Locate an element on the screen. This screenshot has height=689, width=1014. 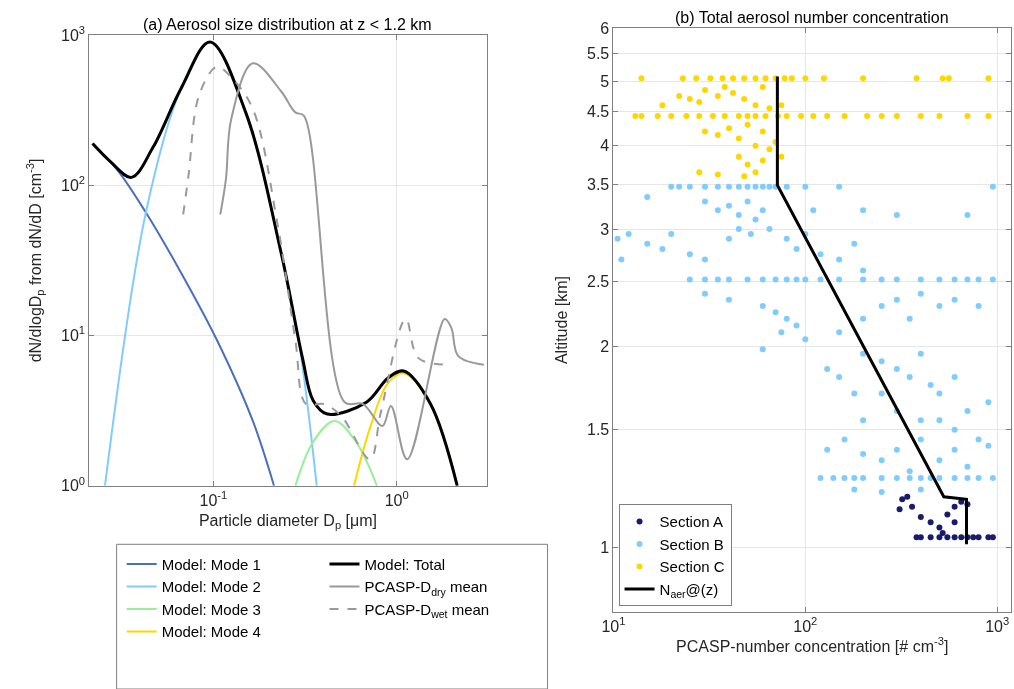
x-tick-label: 10$^{2}$ is located at coordinates (805, 625).